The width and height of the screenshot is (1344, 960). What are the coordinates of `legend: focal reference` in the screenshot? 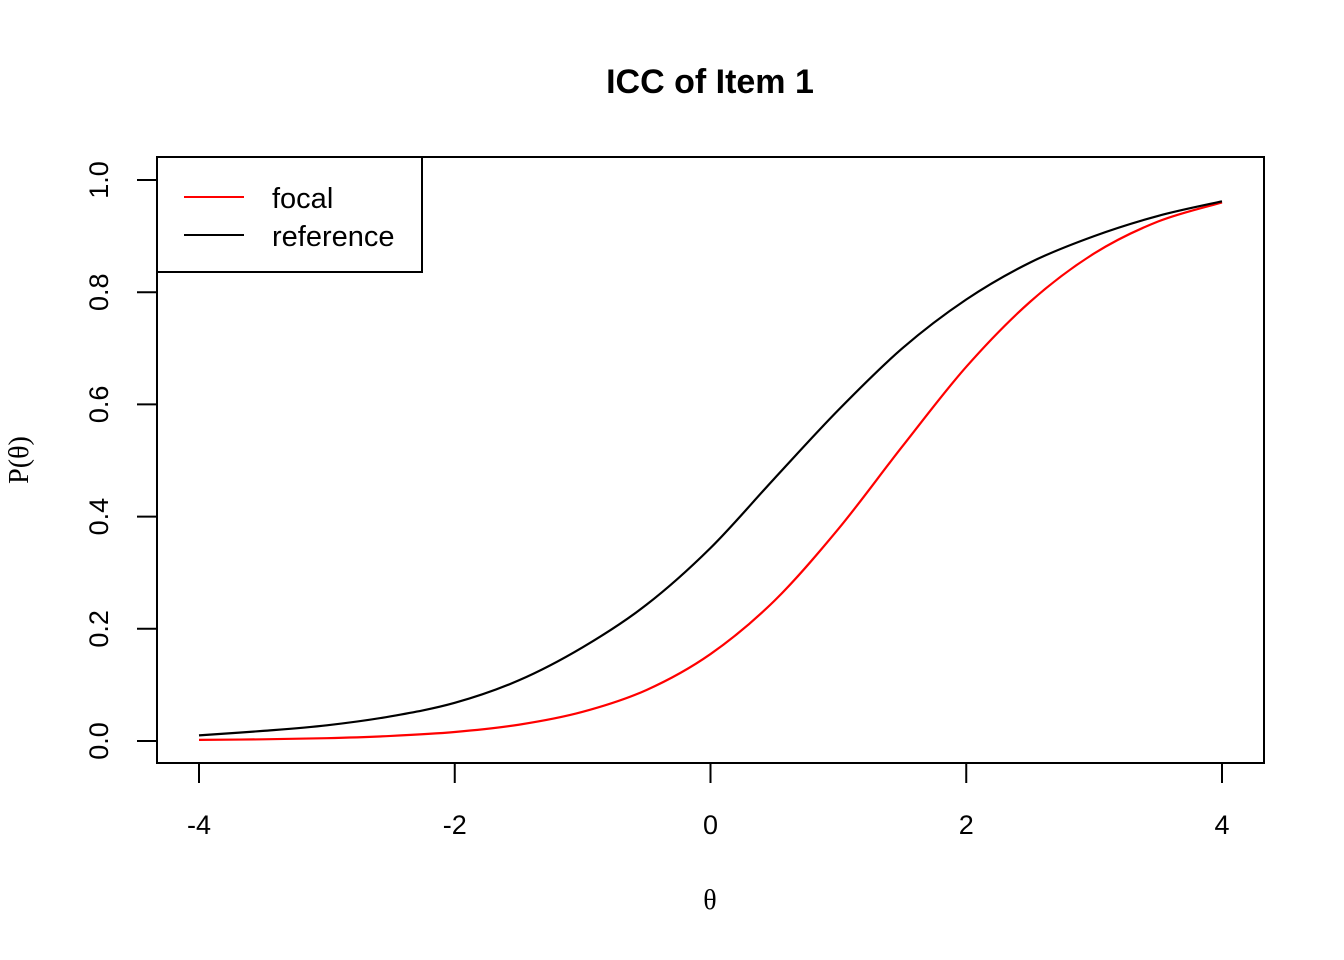 It's located at (289, 214).